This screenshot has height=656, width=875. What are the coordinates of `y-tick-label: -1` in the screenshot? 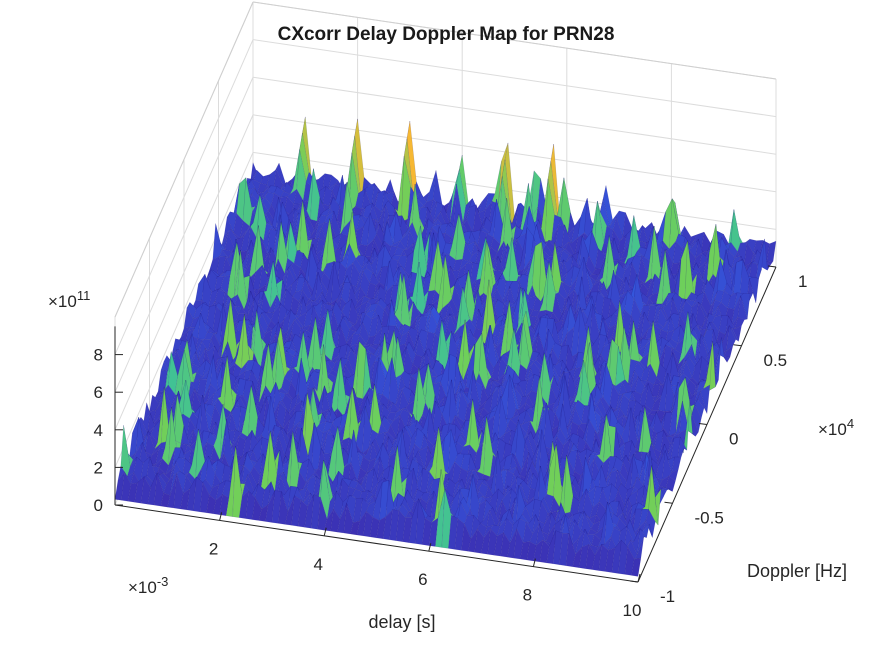 It's located at (667, 596).